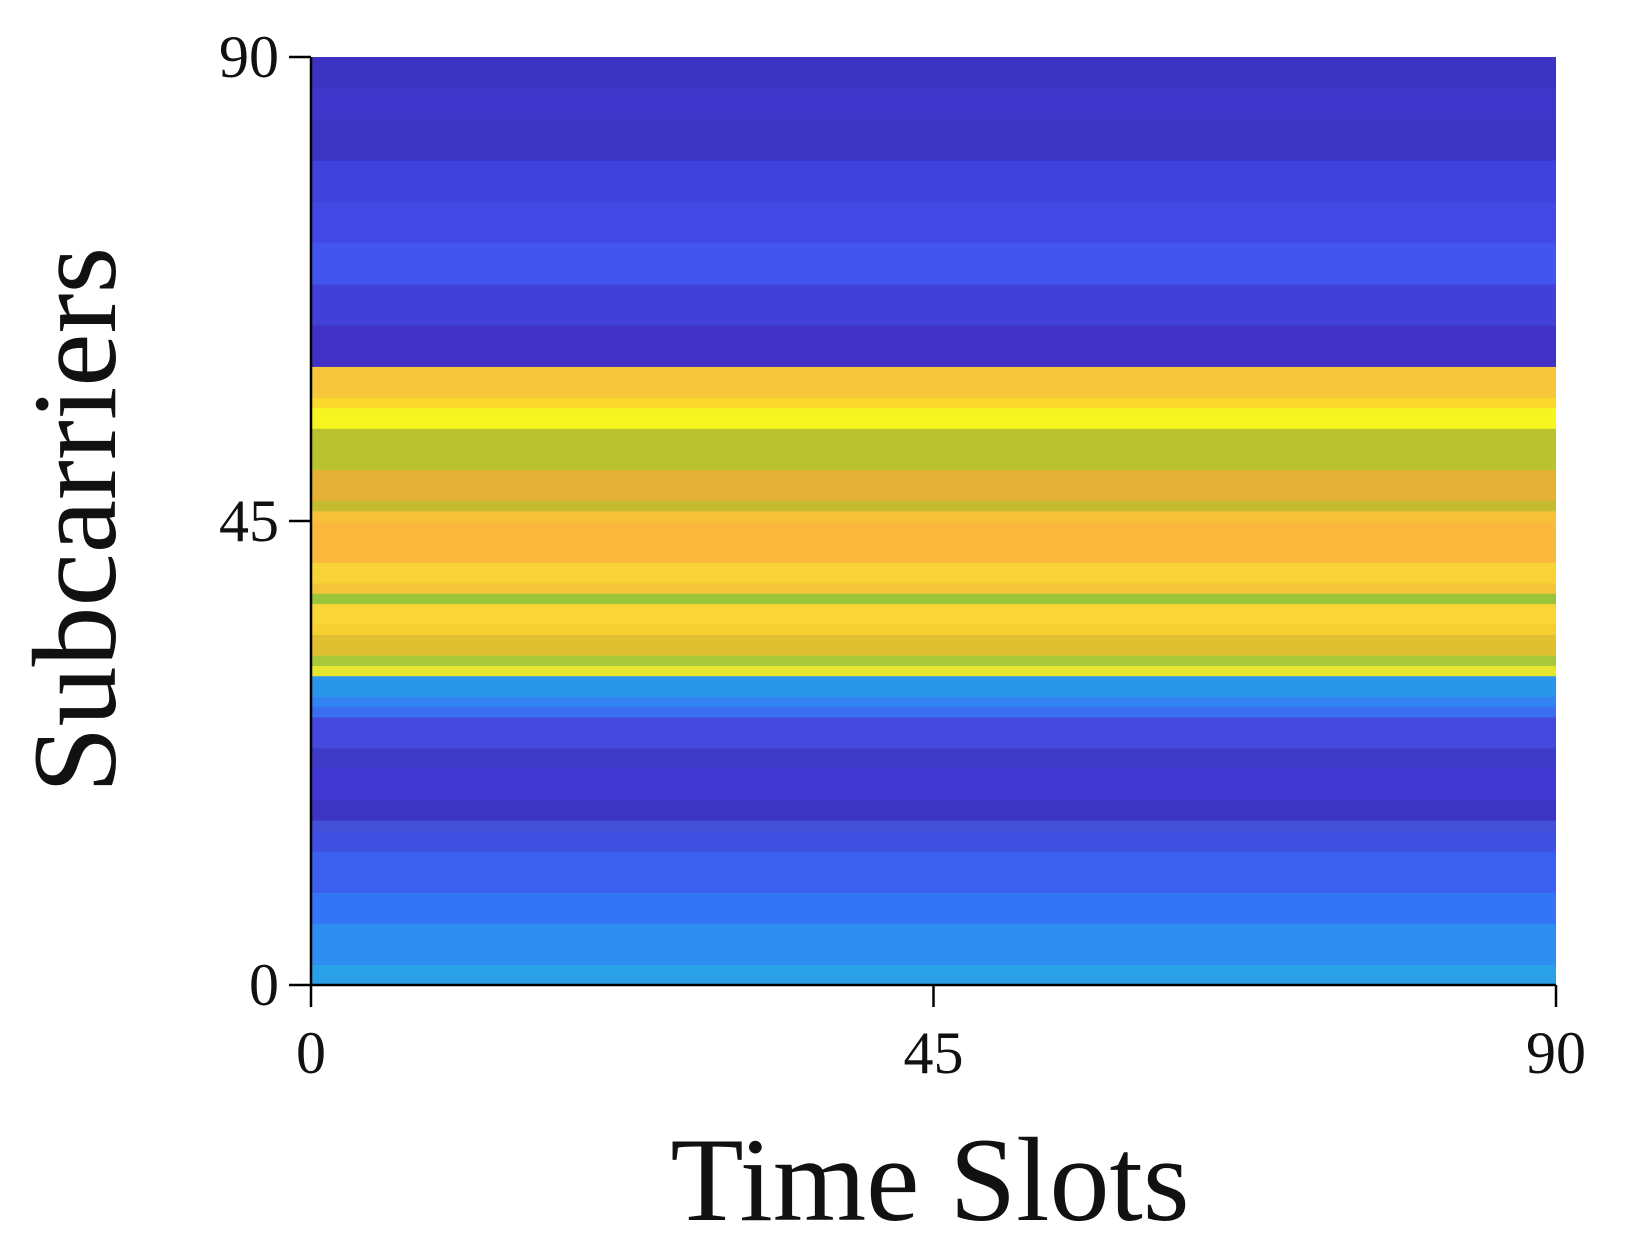 This screenshot has width=1633, height=1260. What do you see at coordinates (311, 1053) in the screenshot?
I see `x-tick-label: 0` at bounding box center [311, 1053].